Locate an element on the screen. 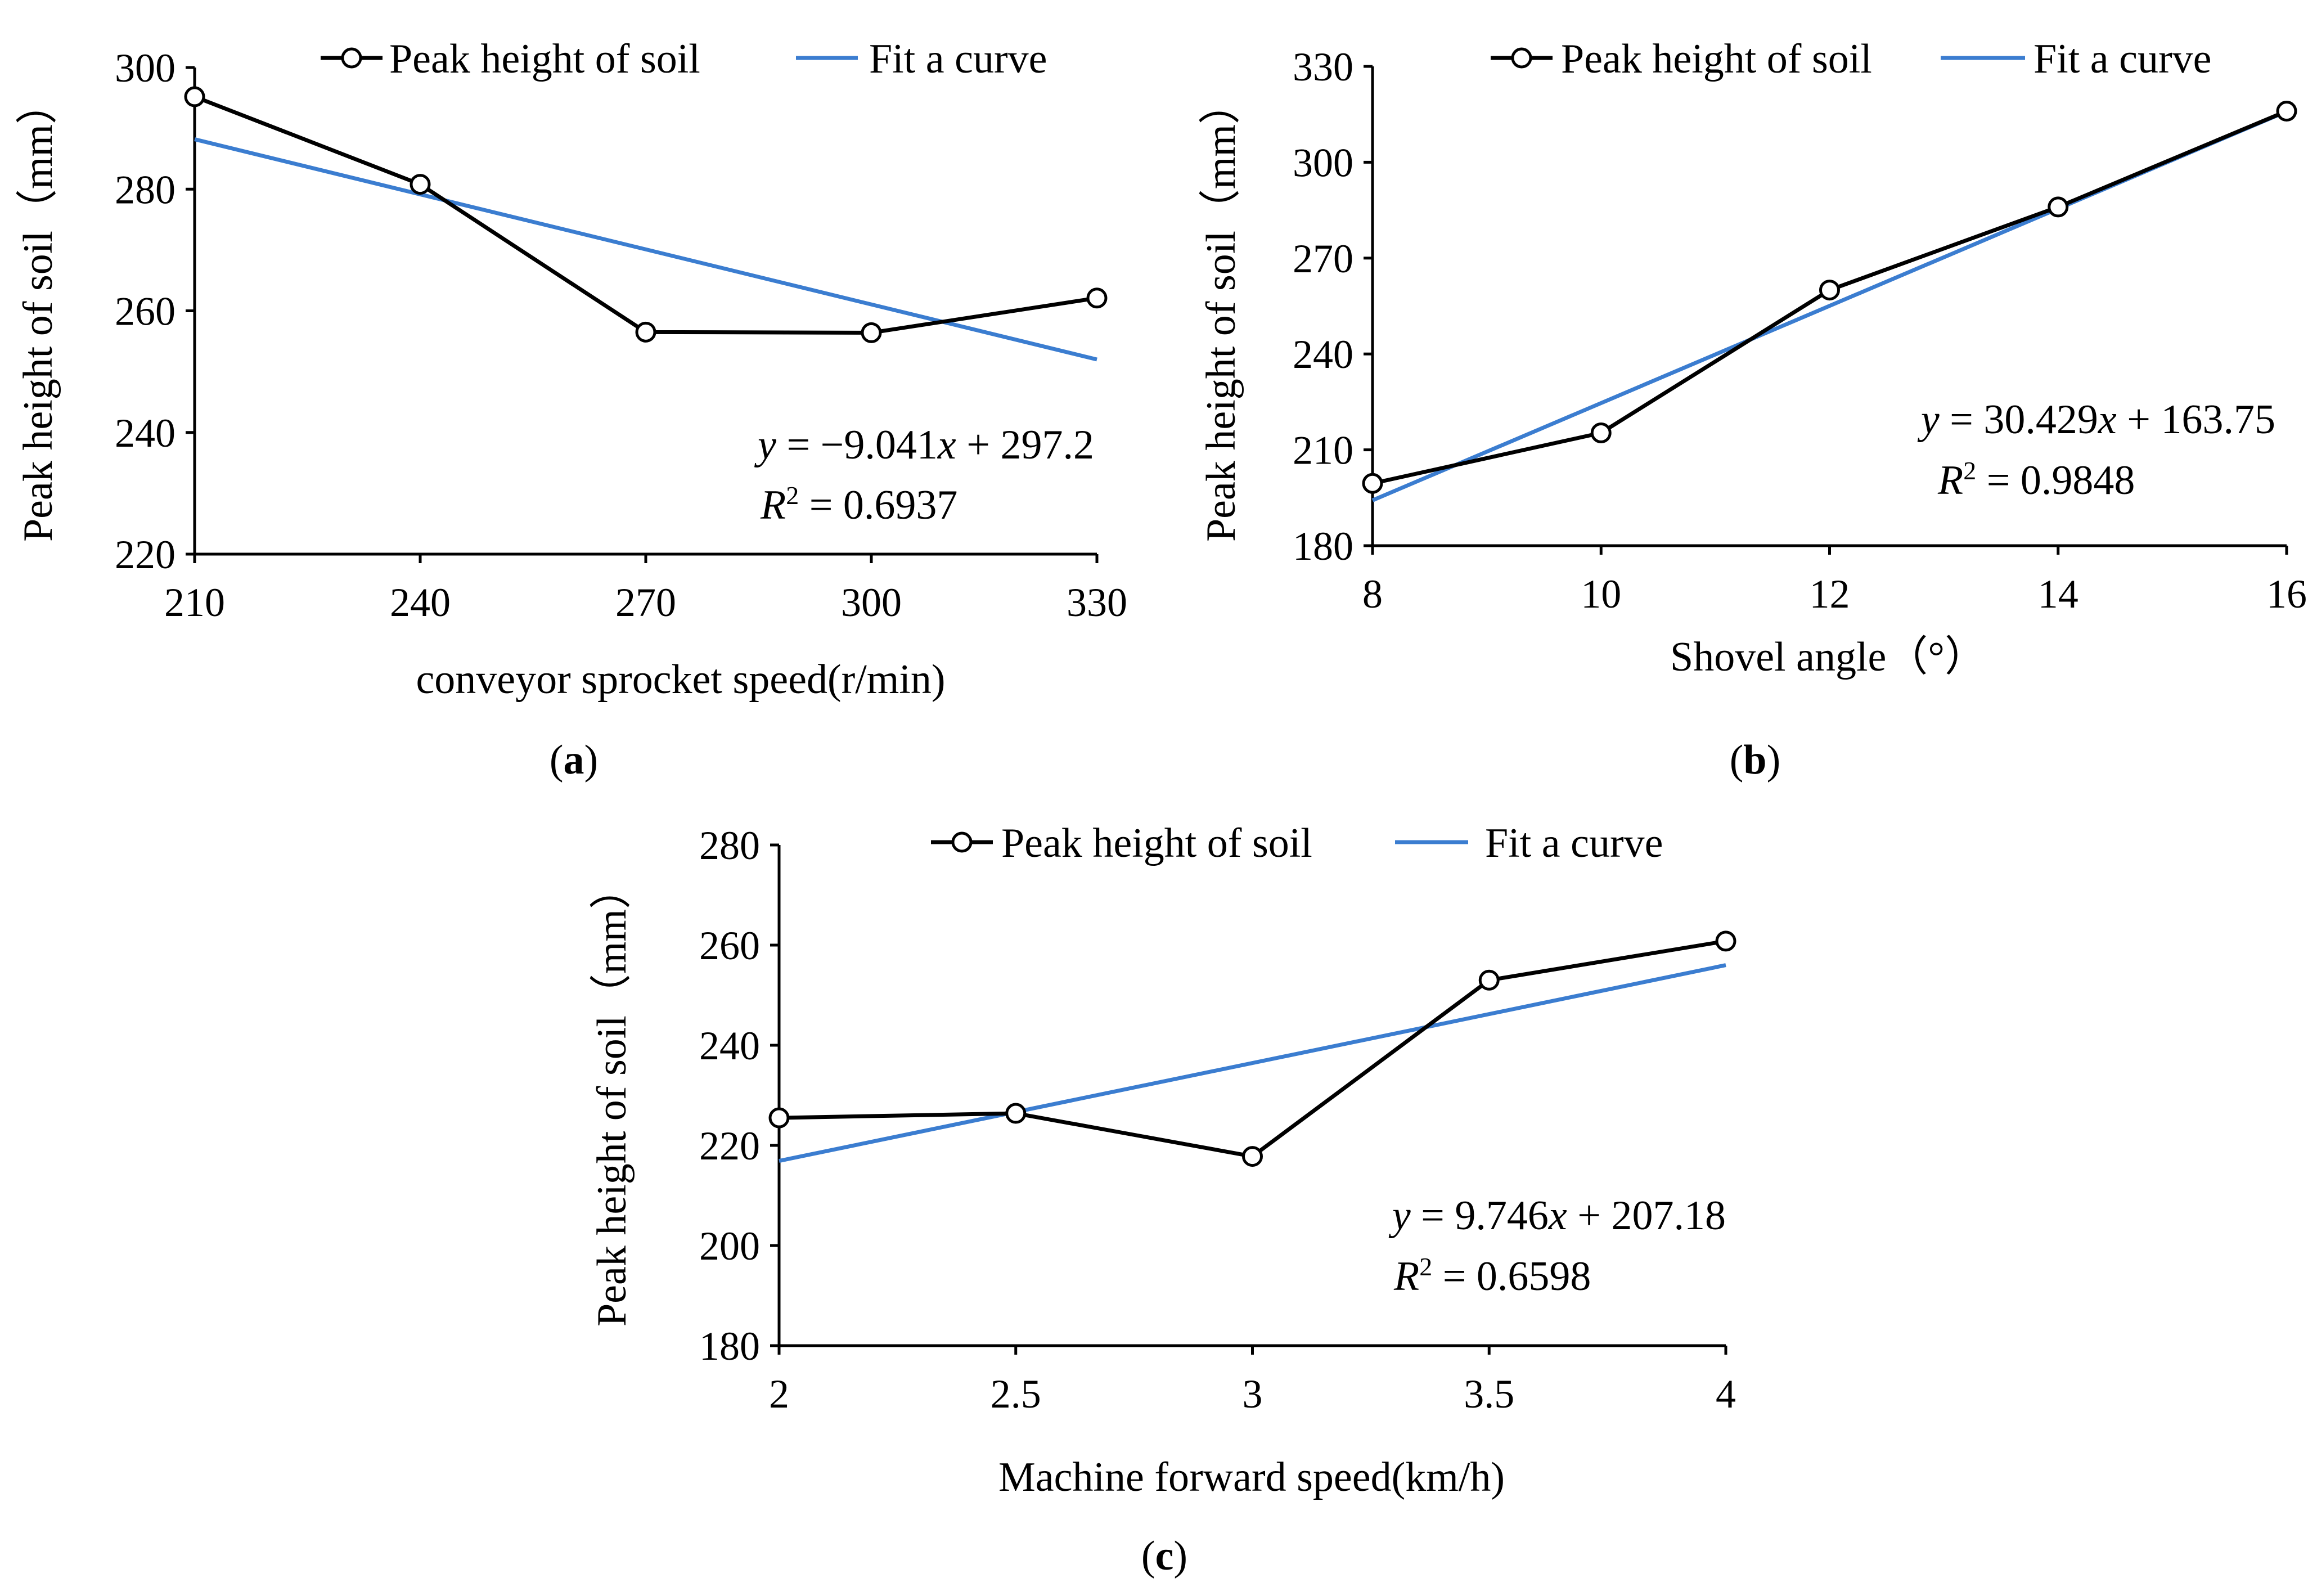 The width and height of the screenshot is (2317, 1596). panel-a-legend: Peak height of soil Fit a curve is located at coordinates (684, 59).